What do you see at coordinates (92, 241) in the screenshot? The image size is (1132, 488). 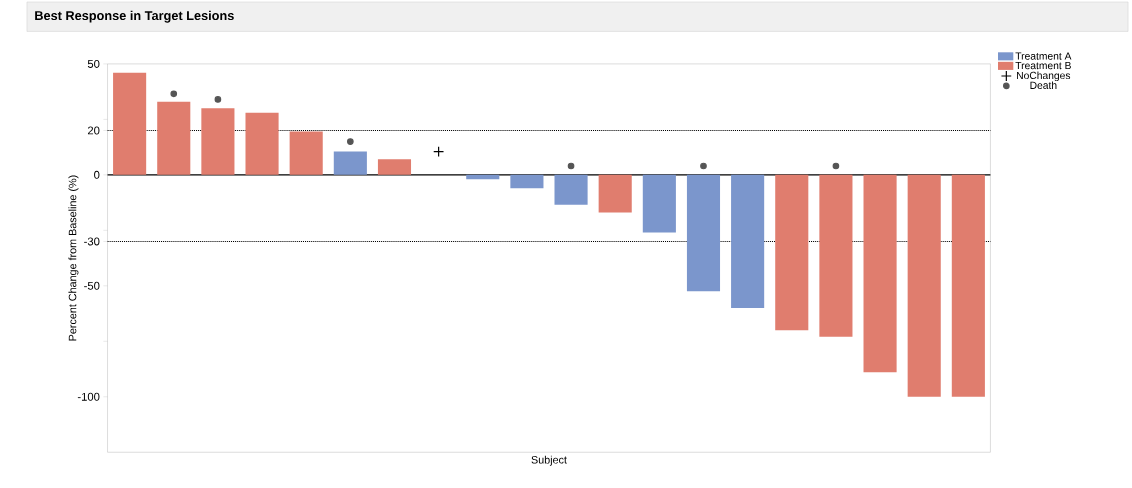 I see `y-tick-label: -30` at bounding box center [92, 241].